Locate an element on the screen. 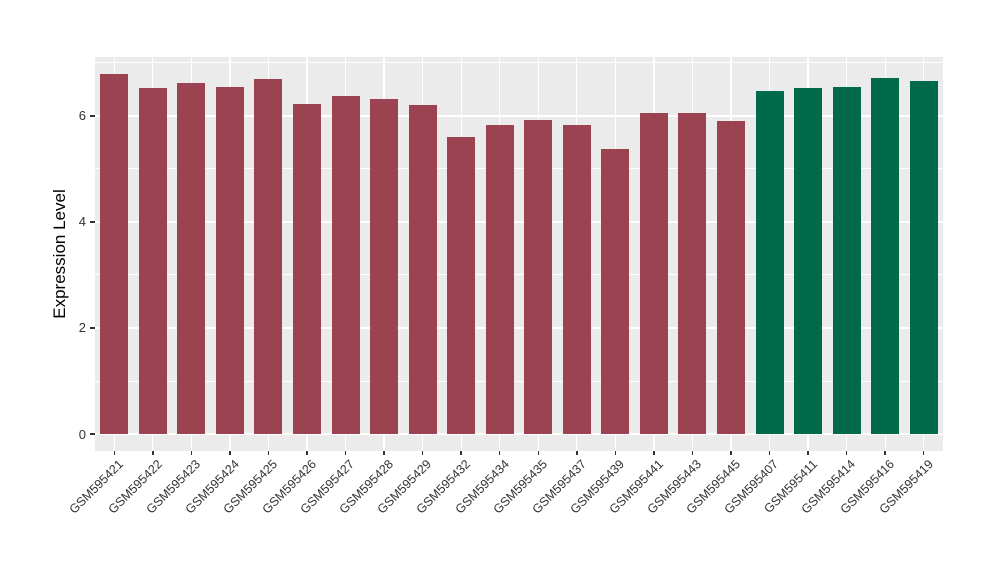 This screenshot has width=1000, height=580. bar-GSM595432 is located at coordinates (461, 285).